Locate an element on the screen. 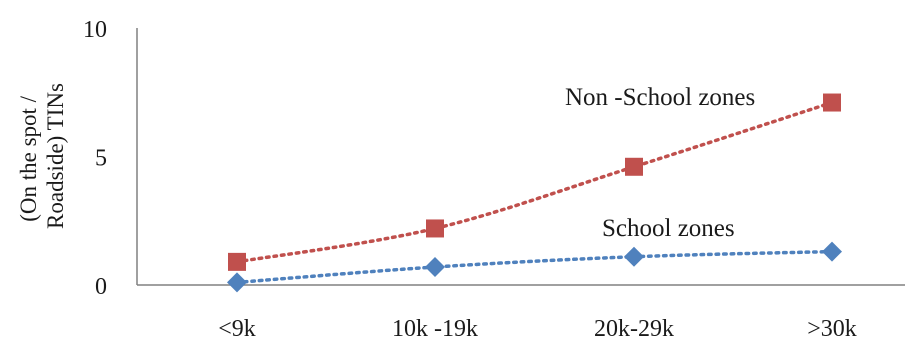  x-tick-label: 20k-29k is located at coordinates (634, 329).